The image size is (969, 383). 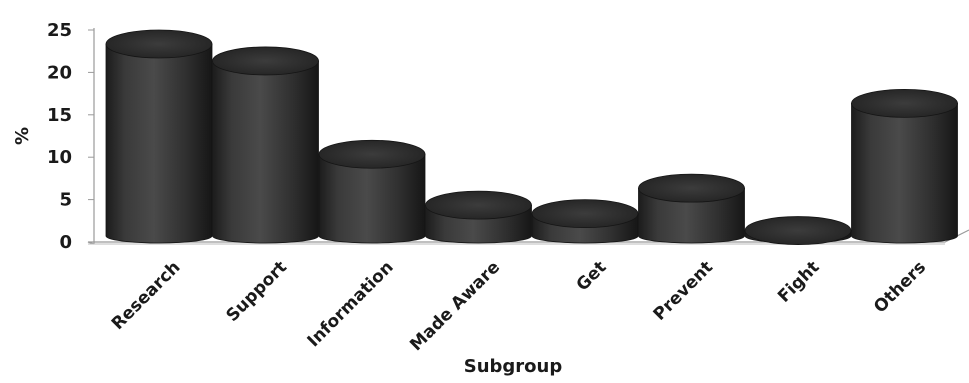 I want to click on y-tick-label: 20, so click(x=59, y=72).